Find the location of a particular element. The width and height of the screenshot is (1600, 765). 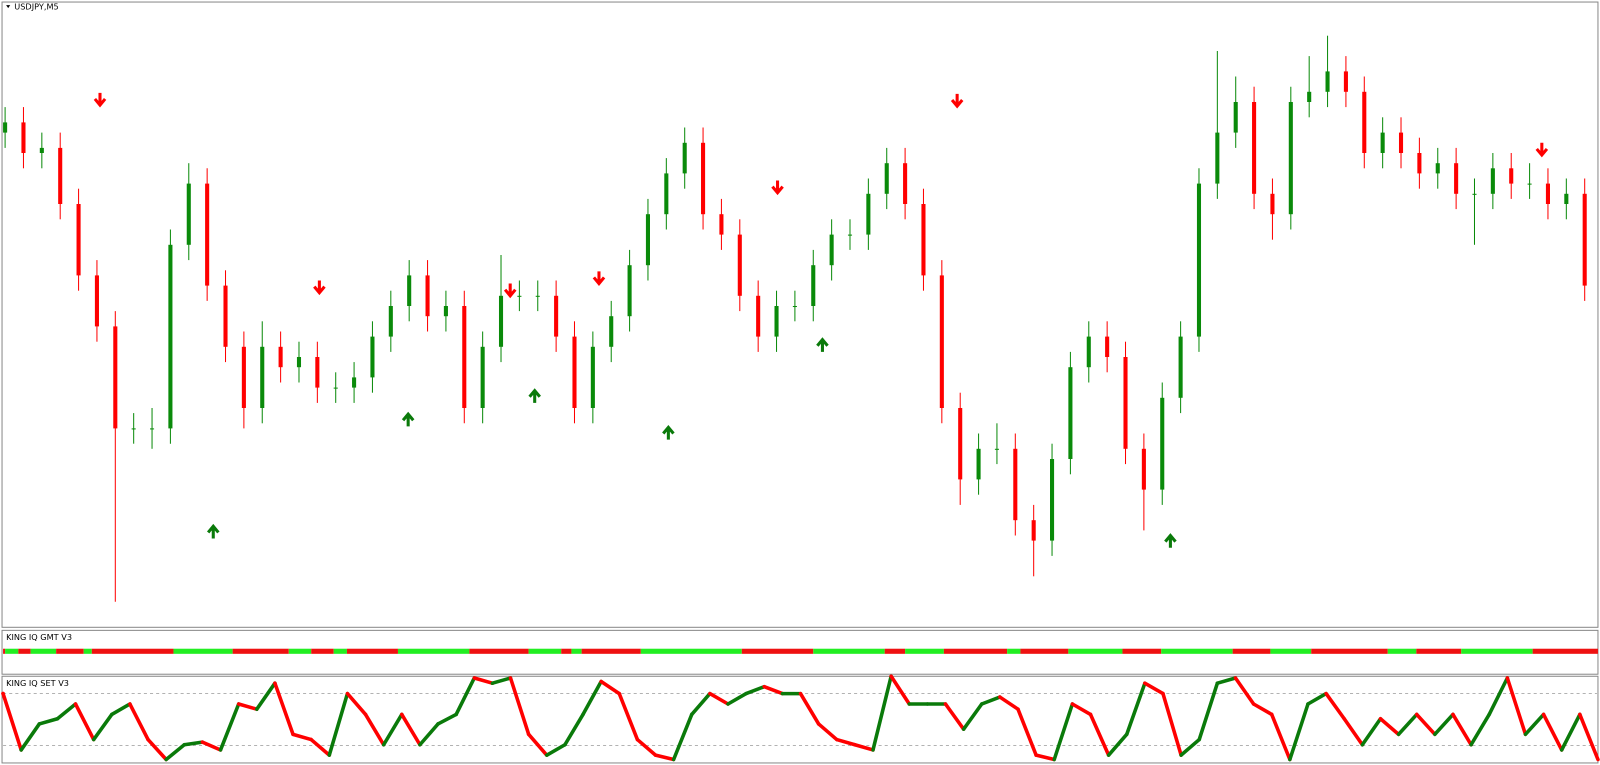

symbol-label: USDJPY,M5 is located at coordinates (36, 7).